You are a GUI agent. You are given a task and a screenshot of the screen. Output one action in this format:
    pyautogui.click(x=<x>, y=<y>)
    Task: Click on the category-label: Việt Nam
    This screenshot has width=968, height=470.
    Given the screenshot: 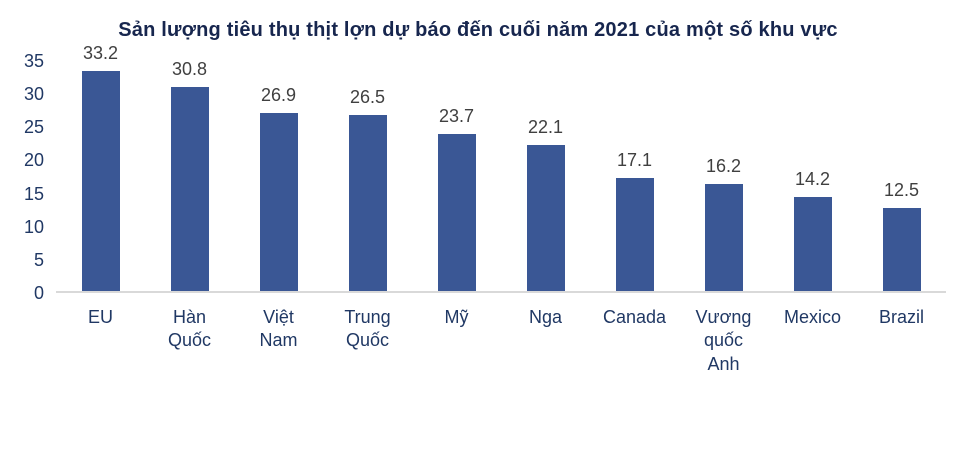 What is the action you would take?
    pyautogui.click(x=278, y=329)
    